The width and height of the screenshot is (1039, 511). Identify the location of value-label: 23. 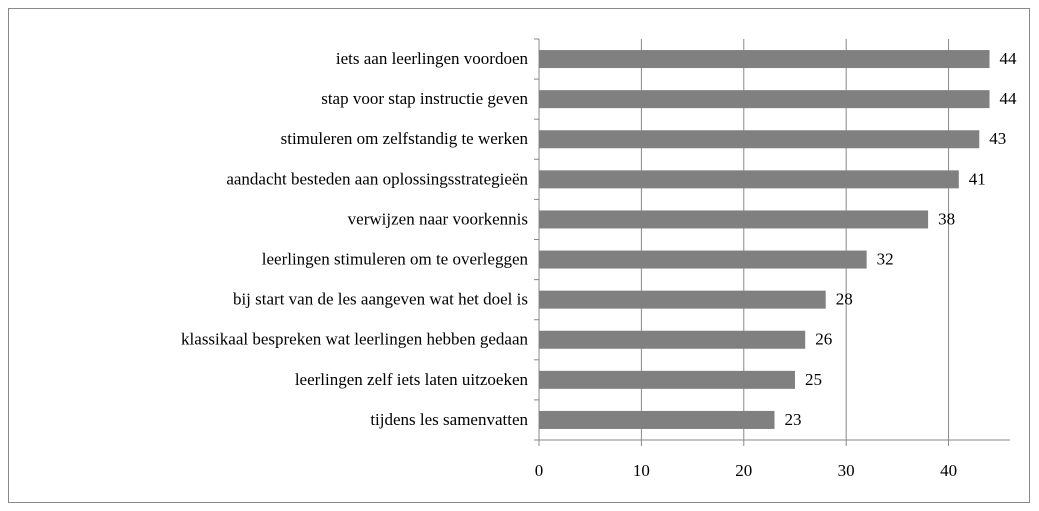
(793, 419).